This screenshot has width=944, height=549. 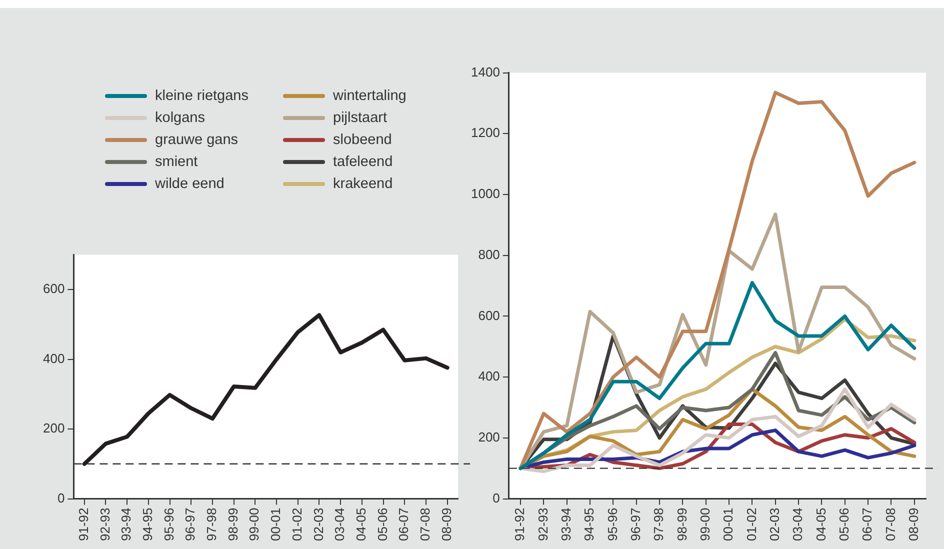 I want to click on legend-label: krakeend, so click(x=363, y=184).